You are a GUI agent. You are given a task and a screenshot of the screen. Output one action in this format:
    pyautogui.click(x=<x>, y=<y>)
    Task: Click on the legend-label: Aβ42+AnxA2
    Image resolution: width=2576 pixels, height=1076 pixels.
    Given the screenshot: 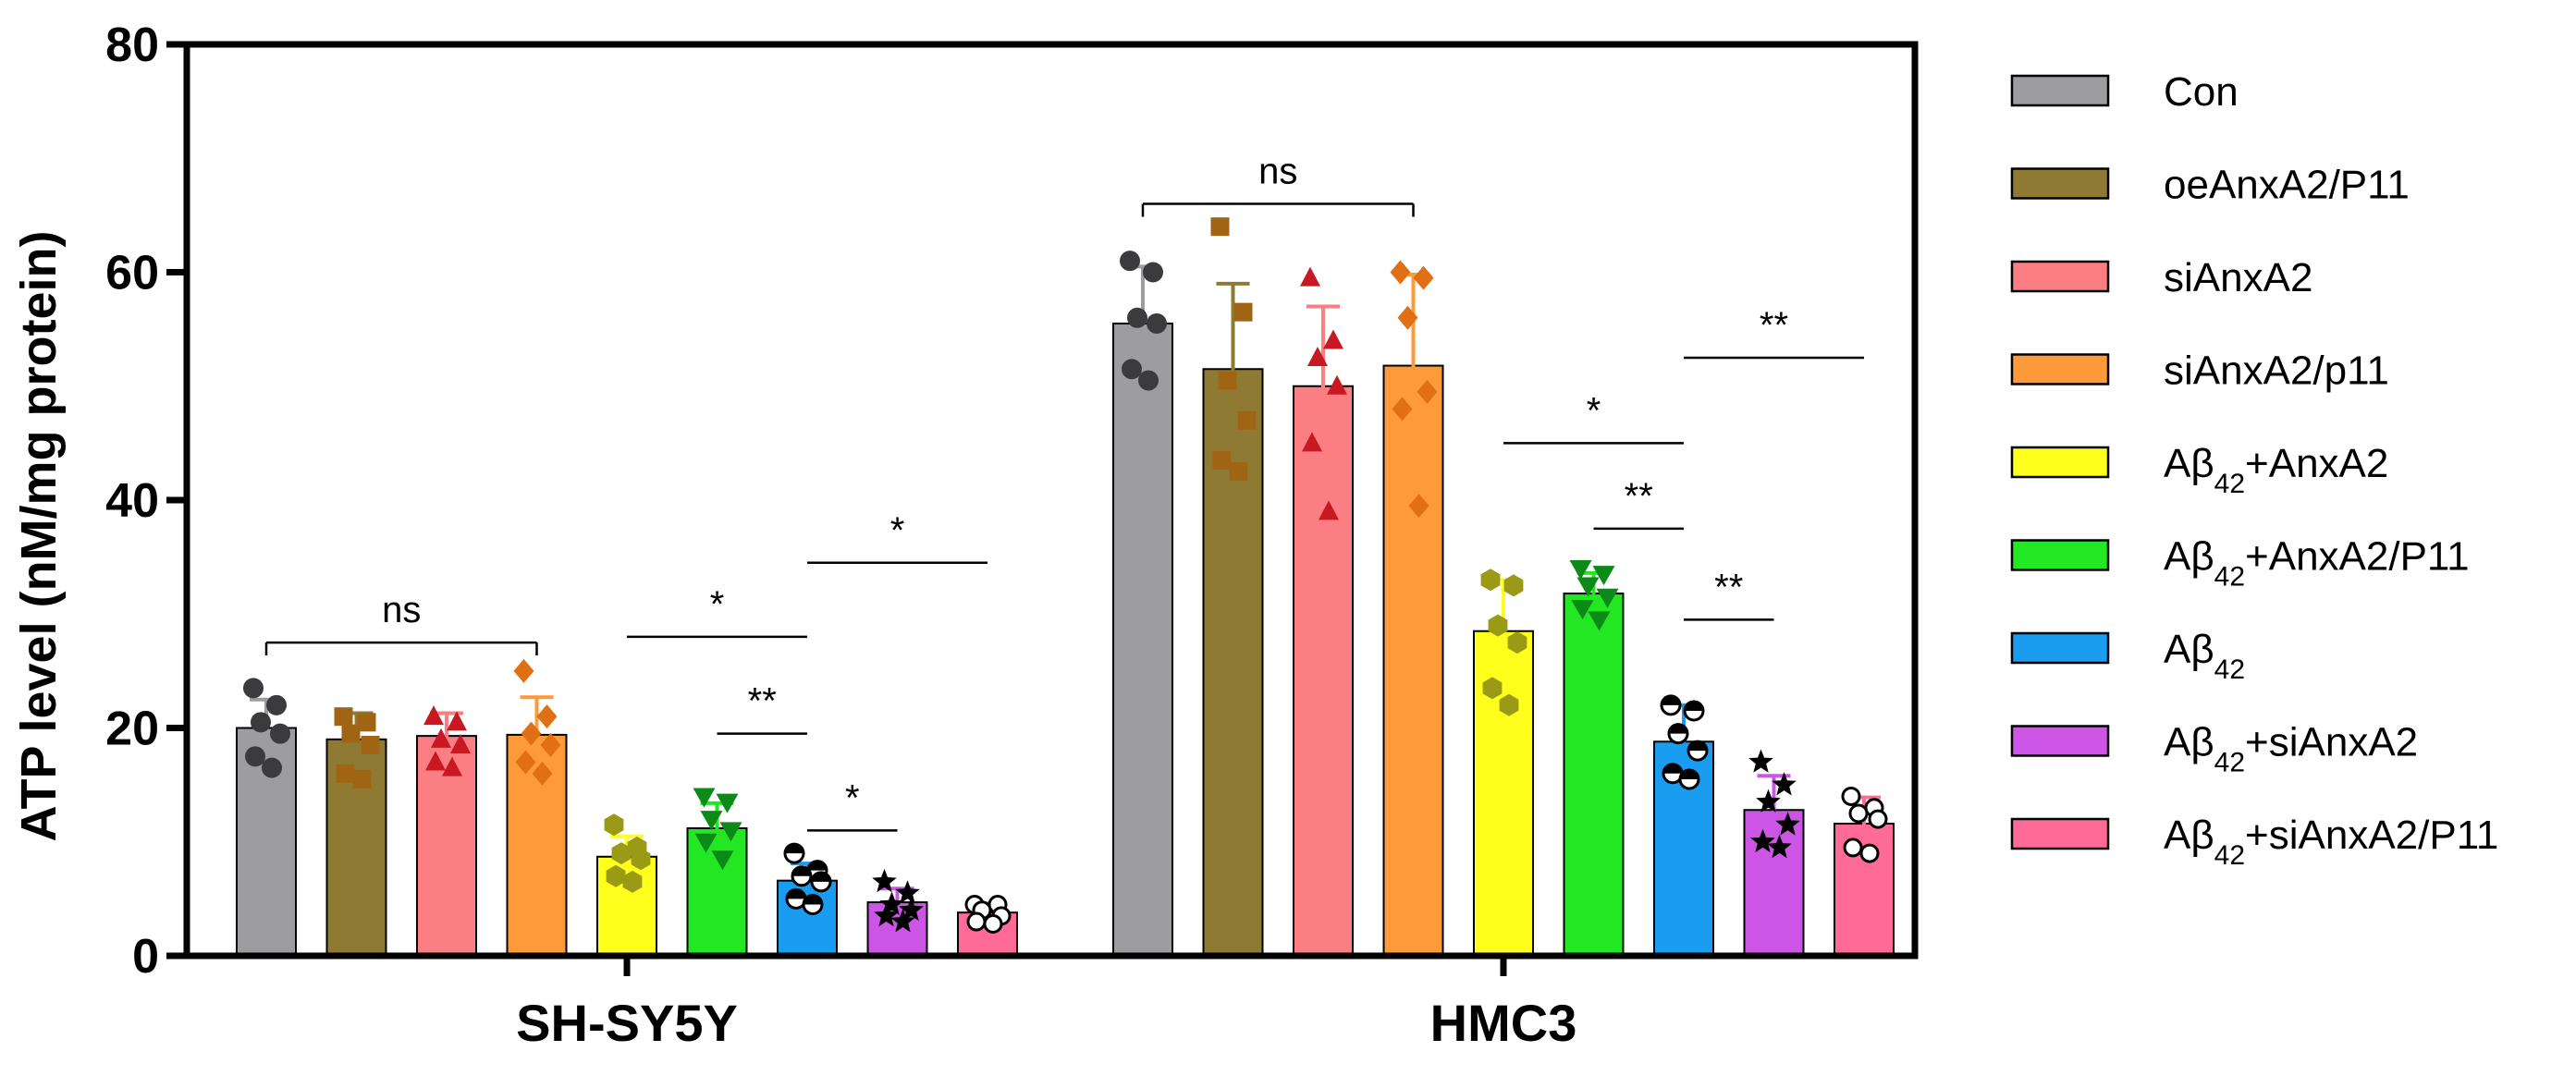 What is the action you would take?
    pyautogui.click(x=2276, y=470)
    